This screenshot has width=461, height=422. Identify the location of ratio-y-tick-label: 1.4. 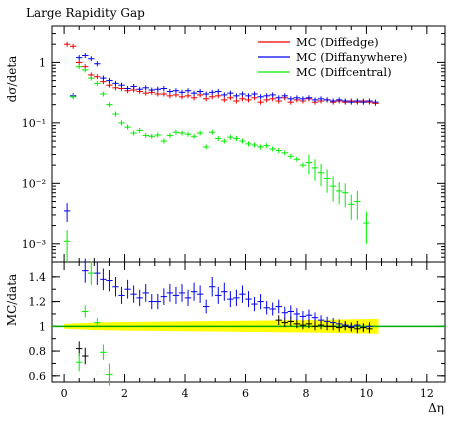
(38, 277).